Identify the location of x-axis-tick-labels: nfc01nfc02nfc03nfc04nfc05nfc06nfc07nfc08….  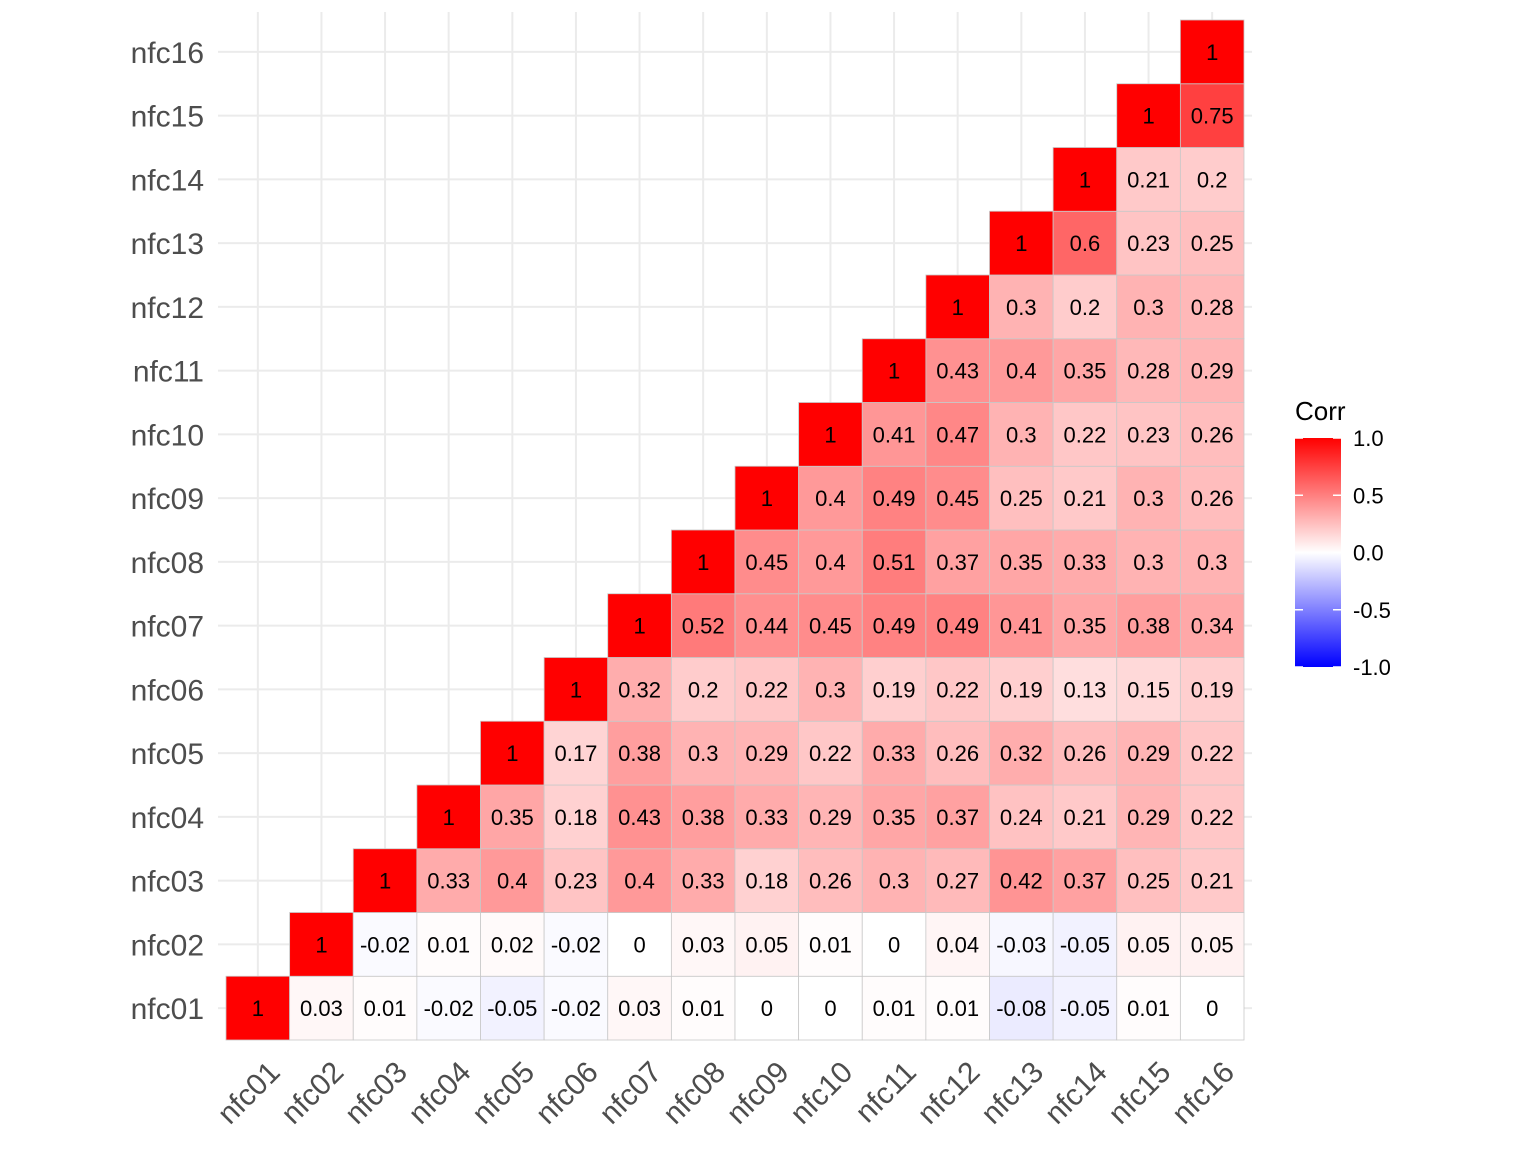
(726, 1093).